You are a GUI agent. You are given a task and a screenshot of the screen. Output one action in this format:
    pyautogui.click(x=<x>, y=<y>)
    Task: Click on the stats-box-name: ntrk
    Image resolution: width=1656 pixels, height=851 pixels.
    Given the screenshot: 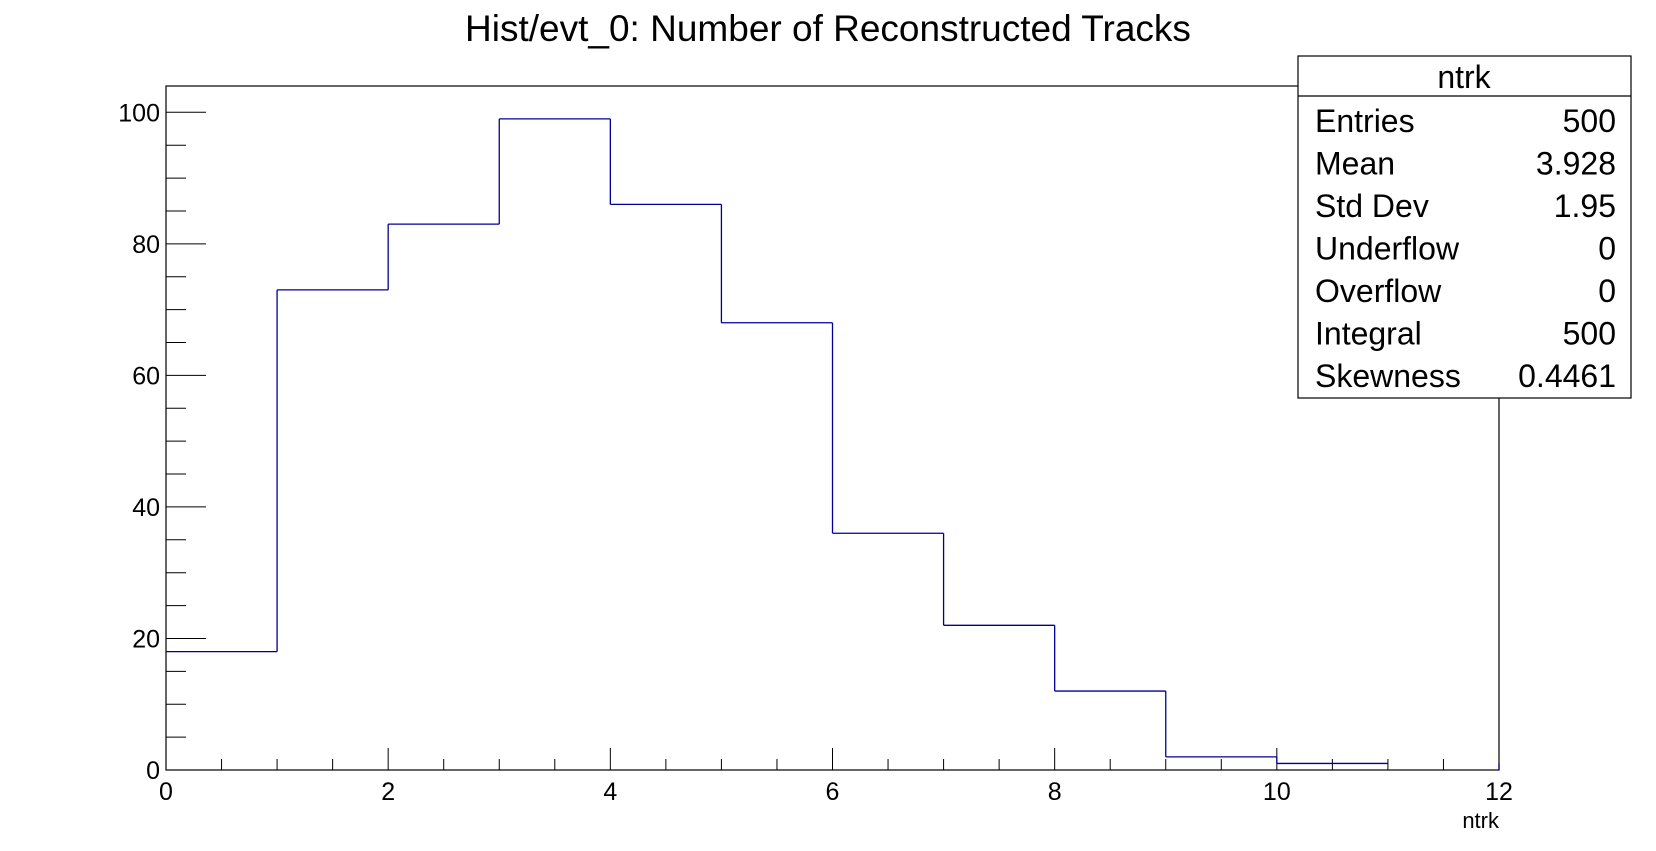 What is the action you would take?
    pyautogui.click(x=1464, y=77)
    